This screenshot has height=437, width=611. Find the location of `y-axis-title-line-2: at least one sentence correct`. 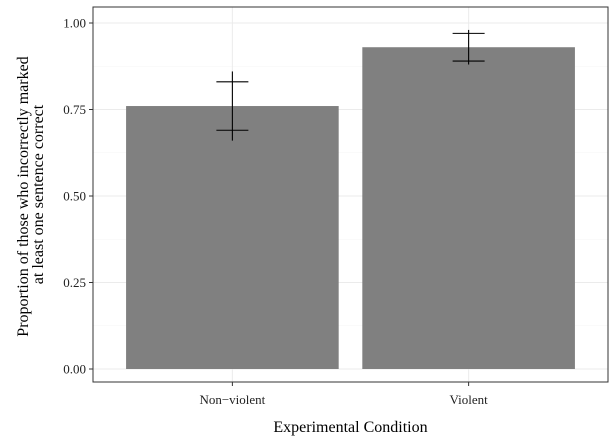

y-axis-title-line-2: at least one sentence correct is located at coordinates (38, 194).